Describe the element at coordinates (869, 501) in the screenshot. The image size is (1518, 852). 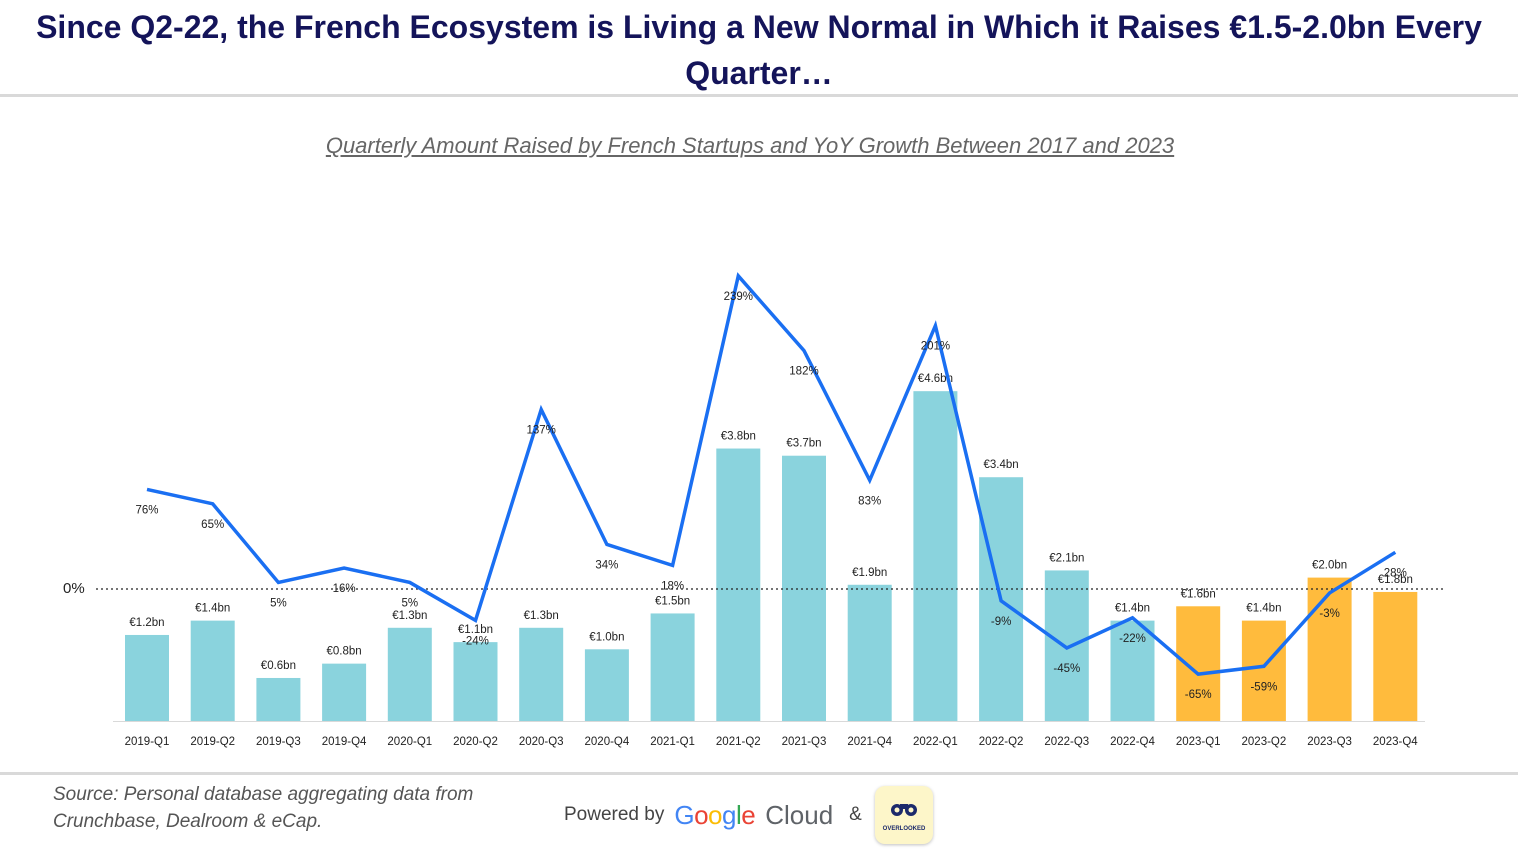
I see `growth-label: 83%` at that location.